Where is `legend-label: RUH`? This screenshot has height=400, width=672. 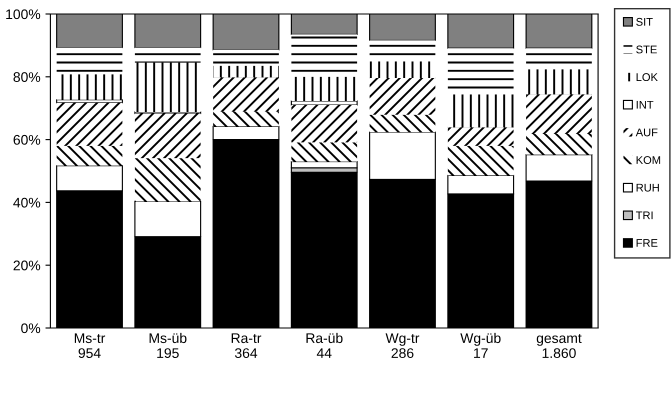
legend-label: RUH is located at coordinates (647, 188).